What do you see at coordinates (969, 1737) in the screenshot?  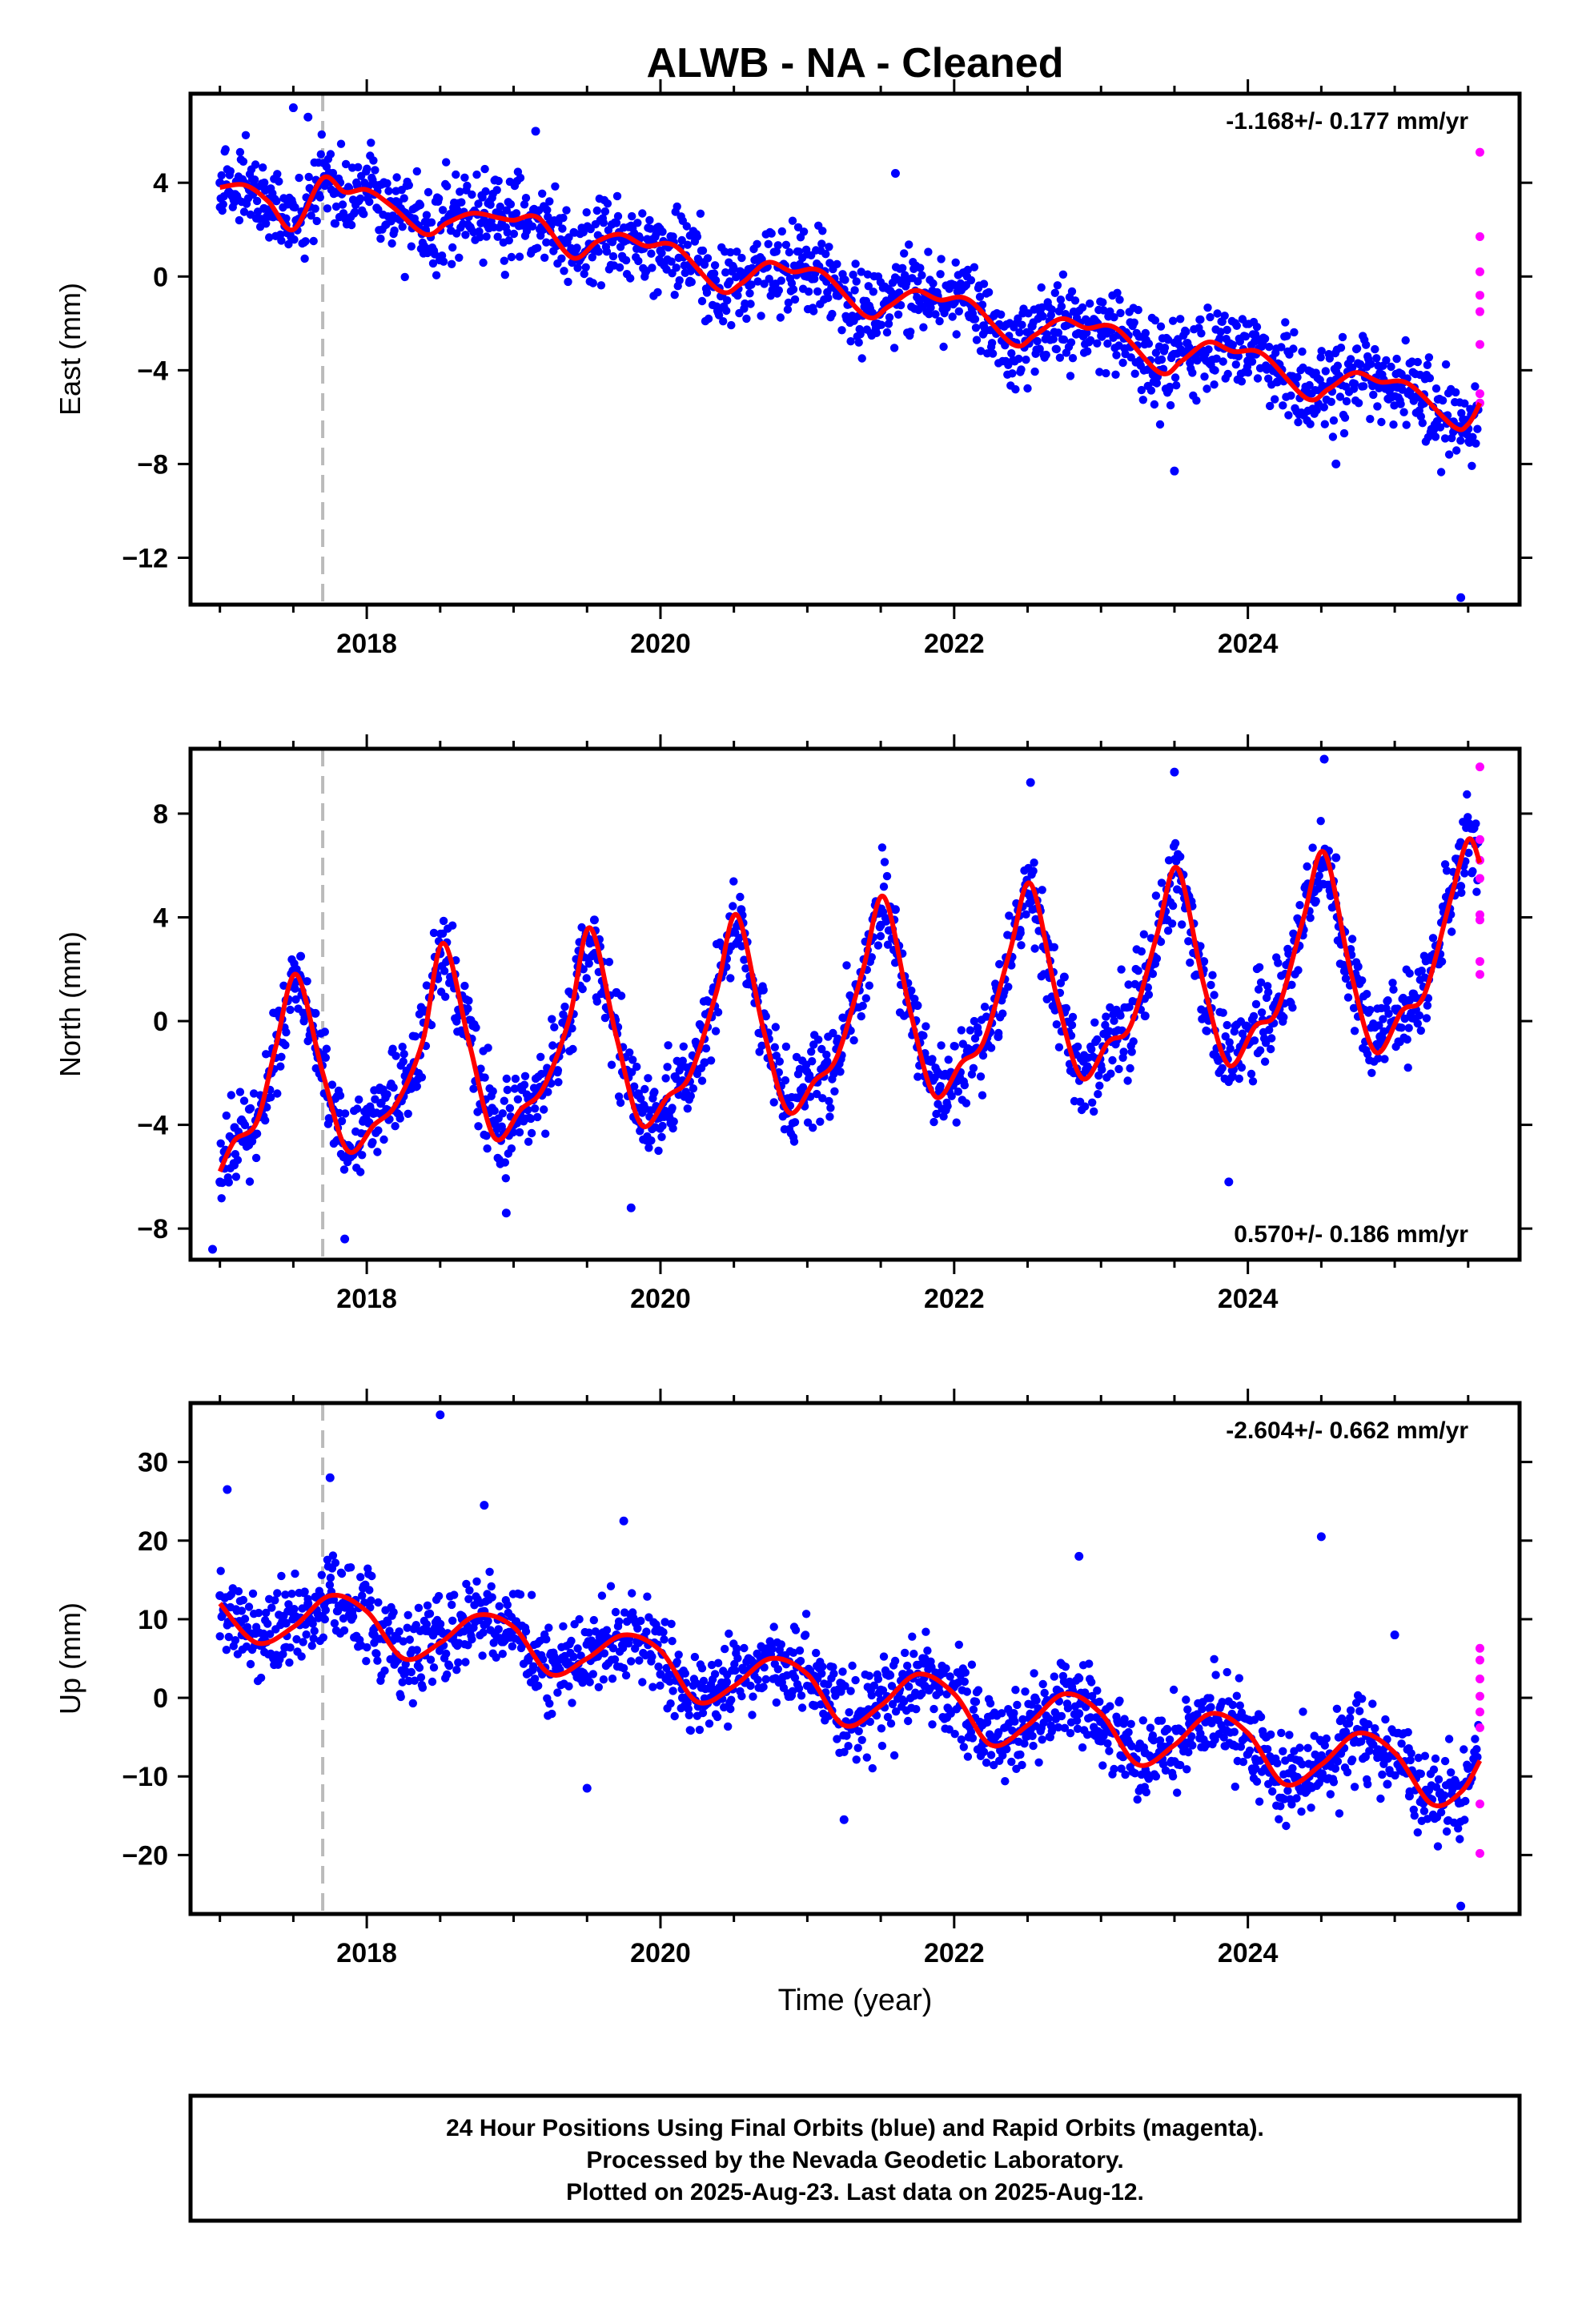 I see `up-final-point` at bounding box center [969, 1737].